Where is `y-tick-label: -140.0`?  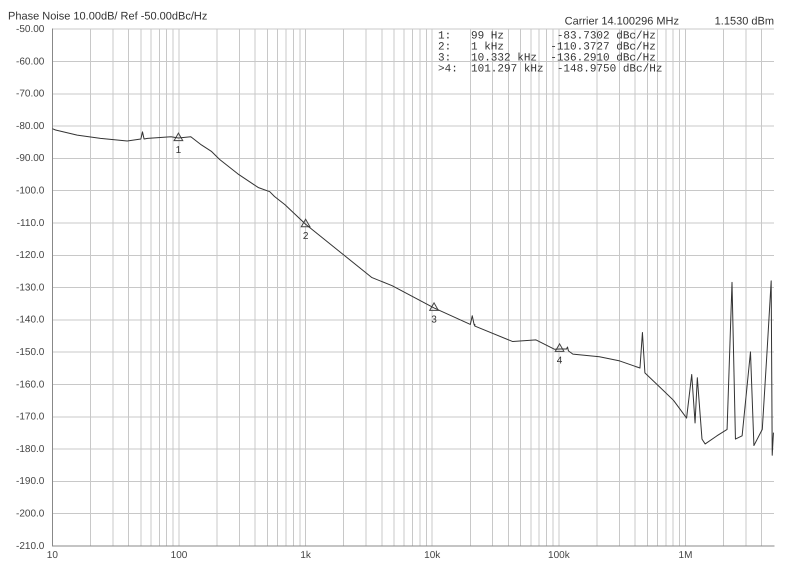
y-tick-label: -140.0 is located at coordinates (30, 320).